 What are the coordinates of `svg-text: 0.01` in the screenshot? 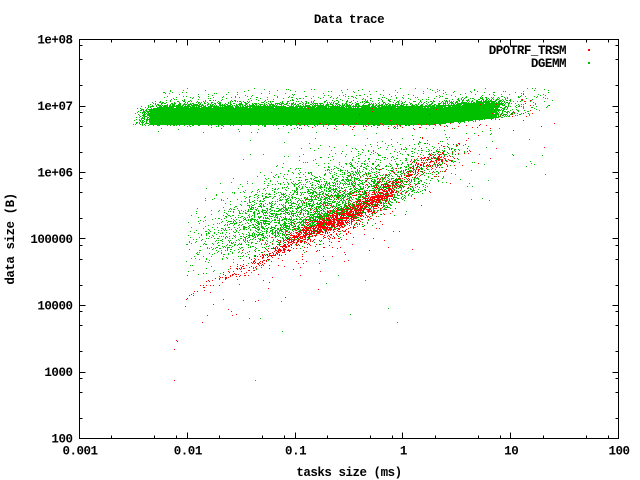 It's located at (188, 452).